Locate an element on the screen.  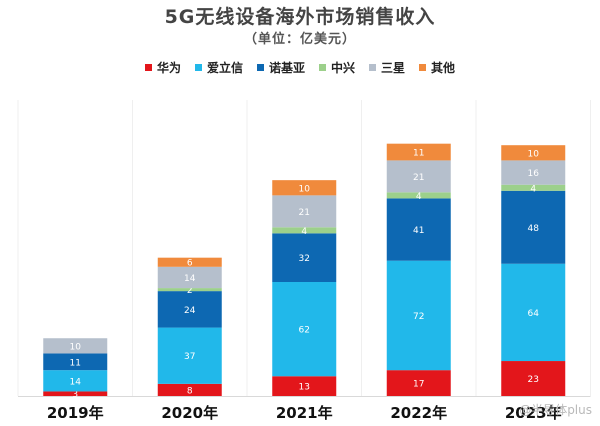
data-label: 32 is located at coordinates (304, 259).